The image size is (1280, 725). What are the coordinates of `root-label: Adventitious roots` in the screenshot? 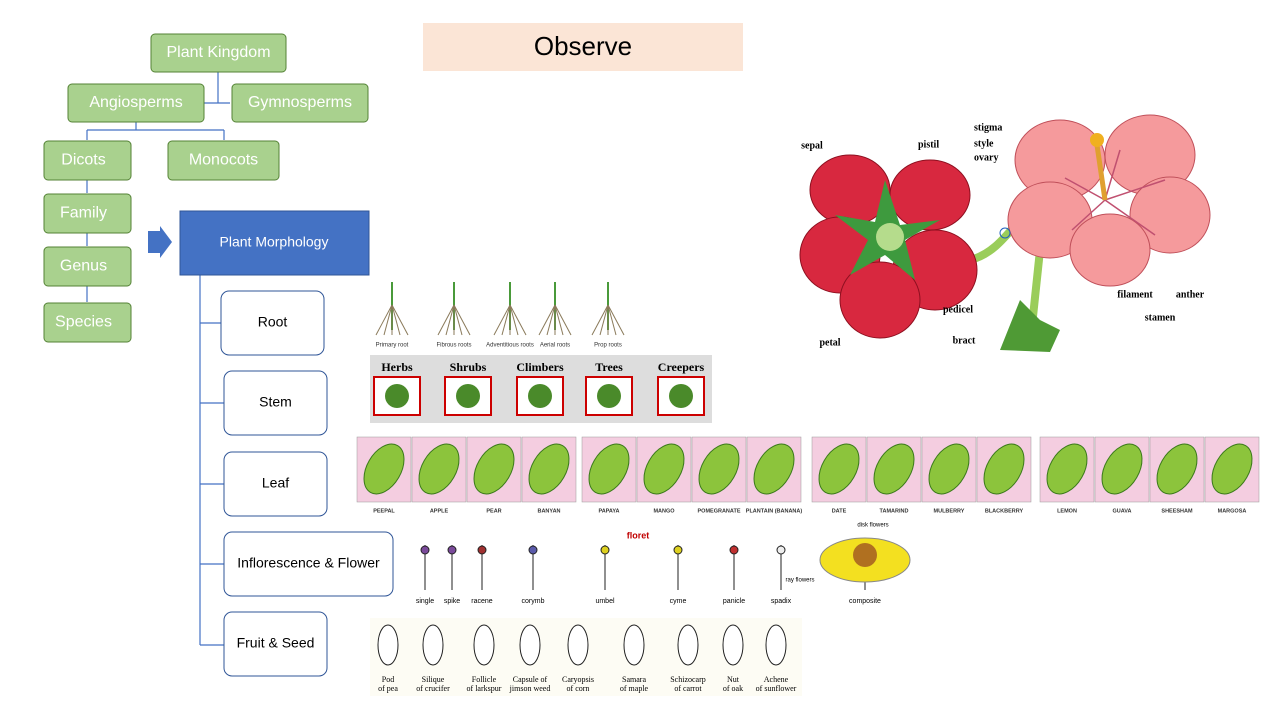 It's located at (510, 346).